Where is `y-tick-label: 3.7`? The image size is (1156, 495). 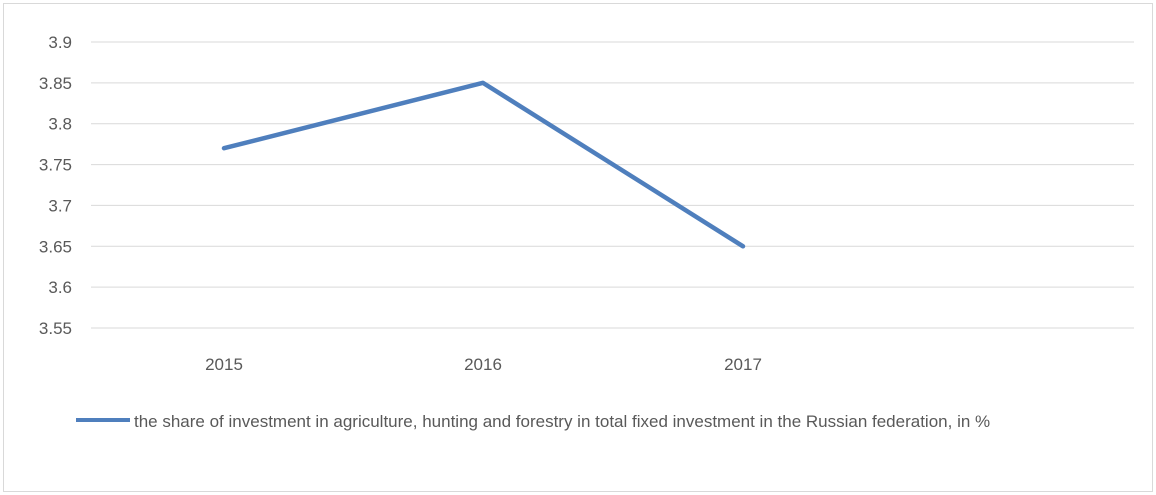
y-tick-label: 3.7 is located at coordinates (60, 205).